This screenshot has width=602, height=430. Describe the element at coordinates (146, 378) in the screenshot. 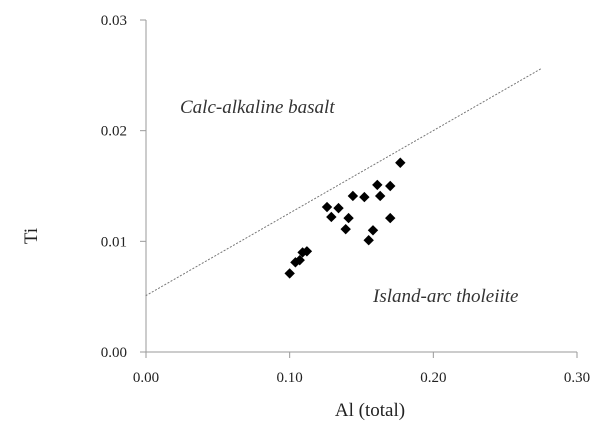

I see `x-tick-label: 0.00` at that location.